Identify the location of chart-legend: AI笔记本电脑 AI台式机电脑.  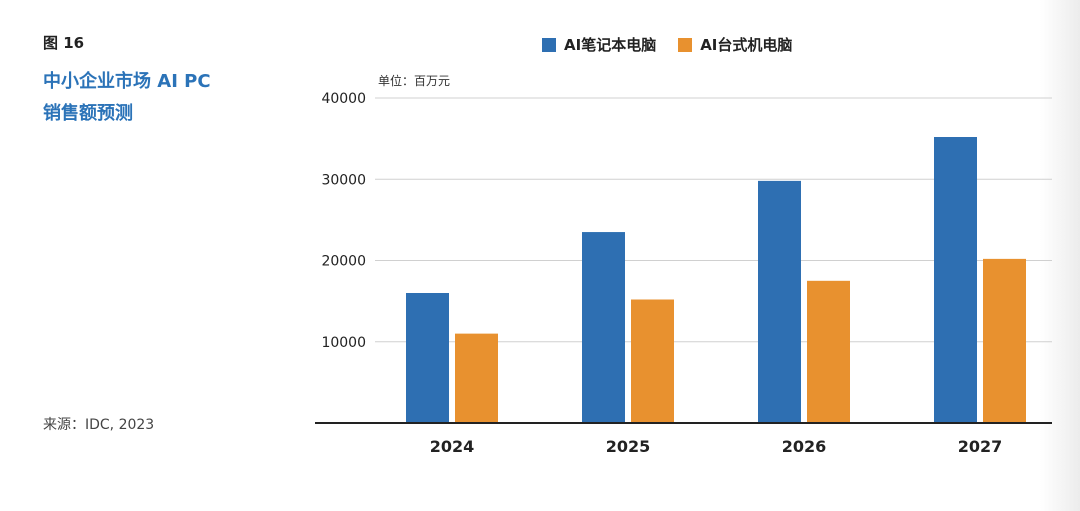
(678, 44).